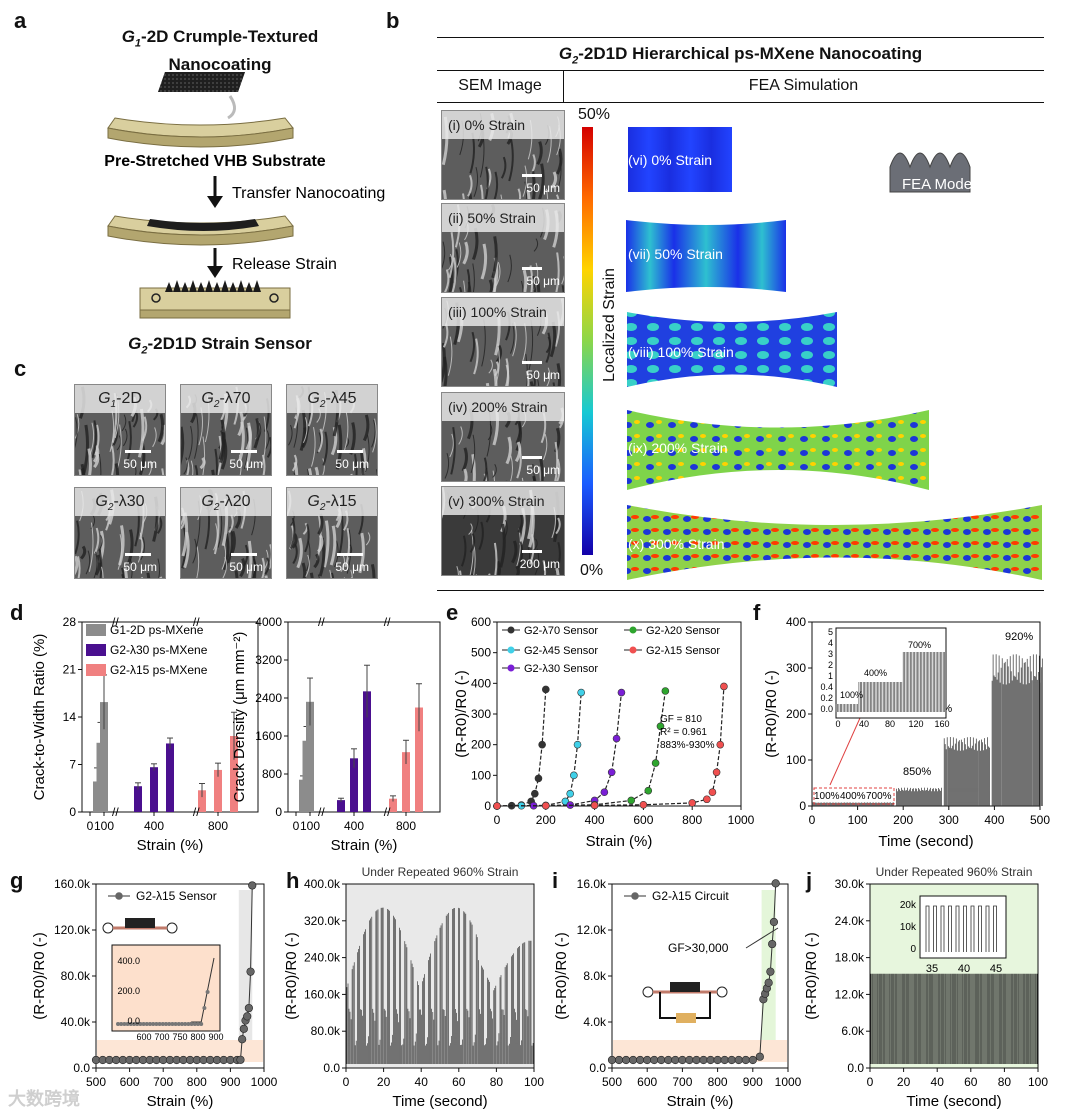 Image resolution: width=1080 pixels, height=1115 pixels. I want to click on g-y-axis-label: (R-R0)/R0 (-), so click(39, 976).